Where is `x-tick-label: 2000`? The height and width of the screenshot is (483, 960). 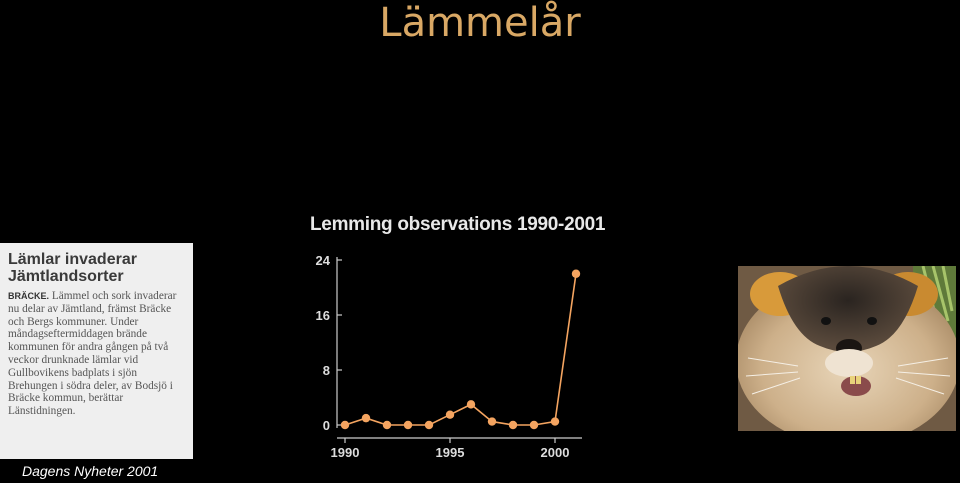 x-tick-label: 2000 is located at coordinates (555, 452).